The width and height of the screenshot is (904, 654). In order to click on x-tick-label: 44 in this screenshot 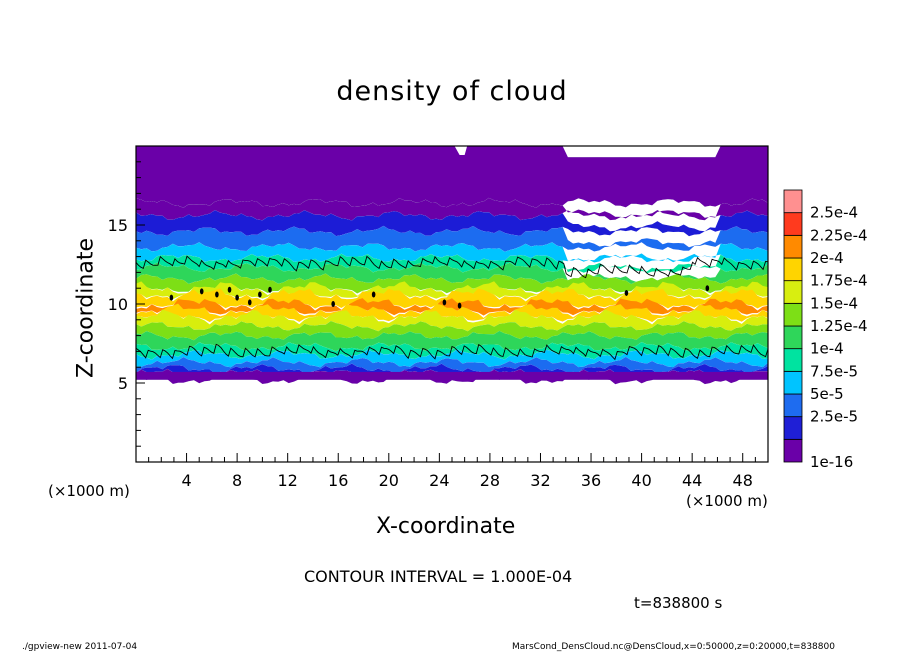, I will do `click(692, 480)`.